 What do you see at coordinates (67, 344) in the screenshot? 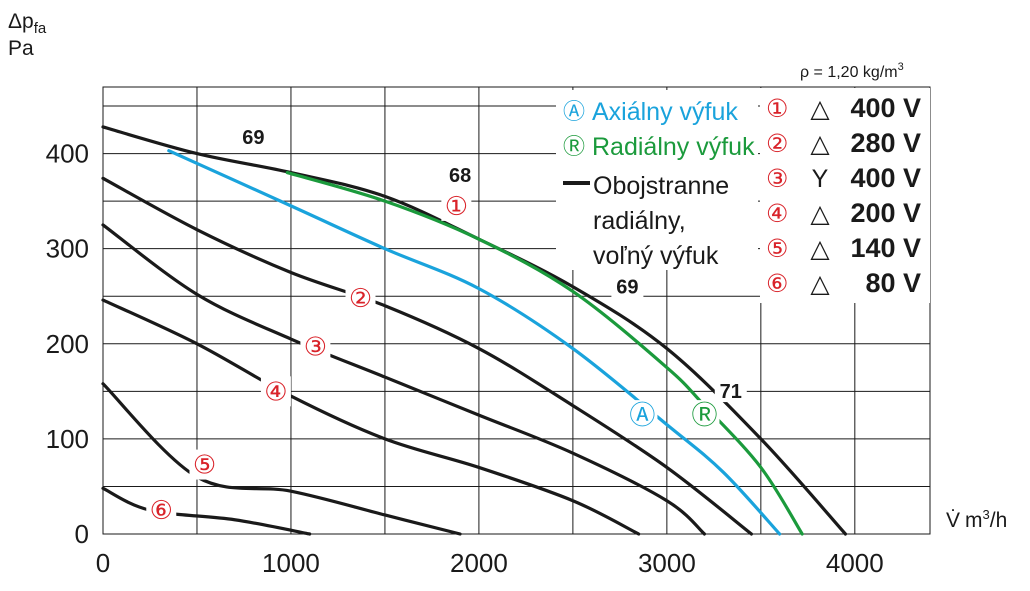
I see `y-tick-label: 200` at bounding box center [67, 344].